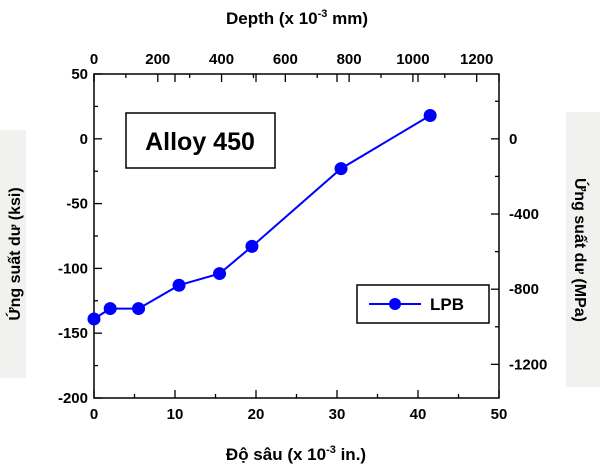 This screenshot has width=600, height=470. Describe the element at coordinates (524, 214) in the screenshot. I see `y2-tick-label: -400` at that location.